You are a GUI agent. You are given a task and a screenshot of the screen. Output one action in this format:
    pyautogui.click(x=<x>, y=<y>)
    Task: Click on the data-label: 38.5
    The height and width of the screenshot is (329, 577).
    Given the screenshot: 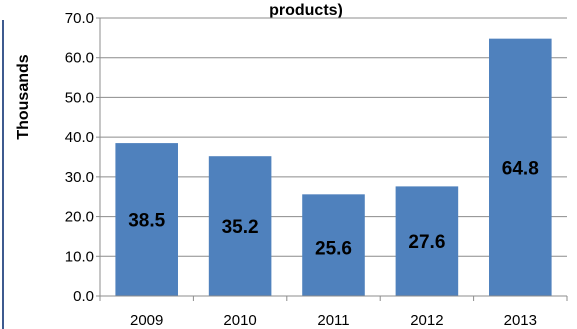 What is the action you would take?
    pyautogui.click(x=146, y=221)
    